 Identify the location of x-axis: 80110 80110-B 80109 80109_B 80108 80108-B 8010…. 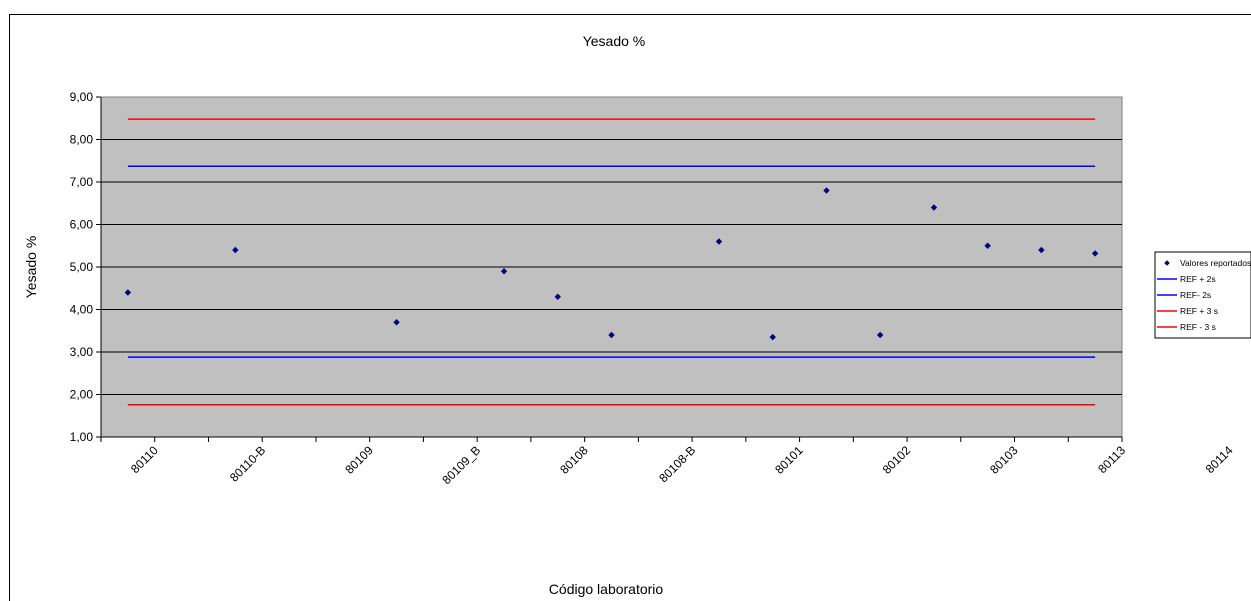
(668, 461).